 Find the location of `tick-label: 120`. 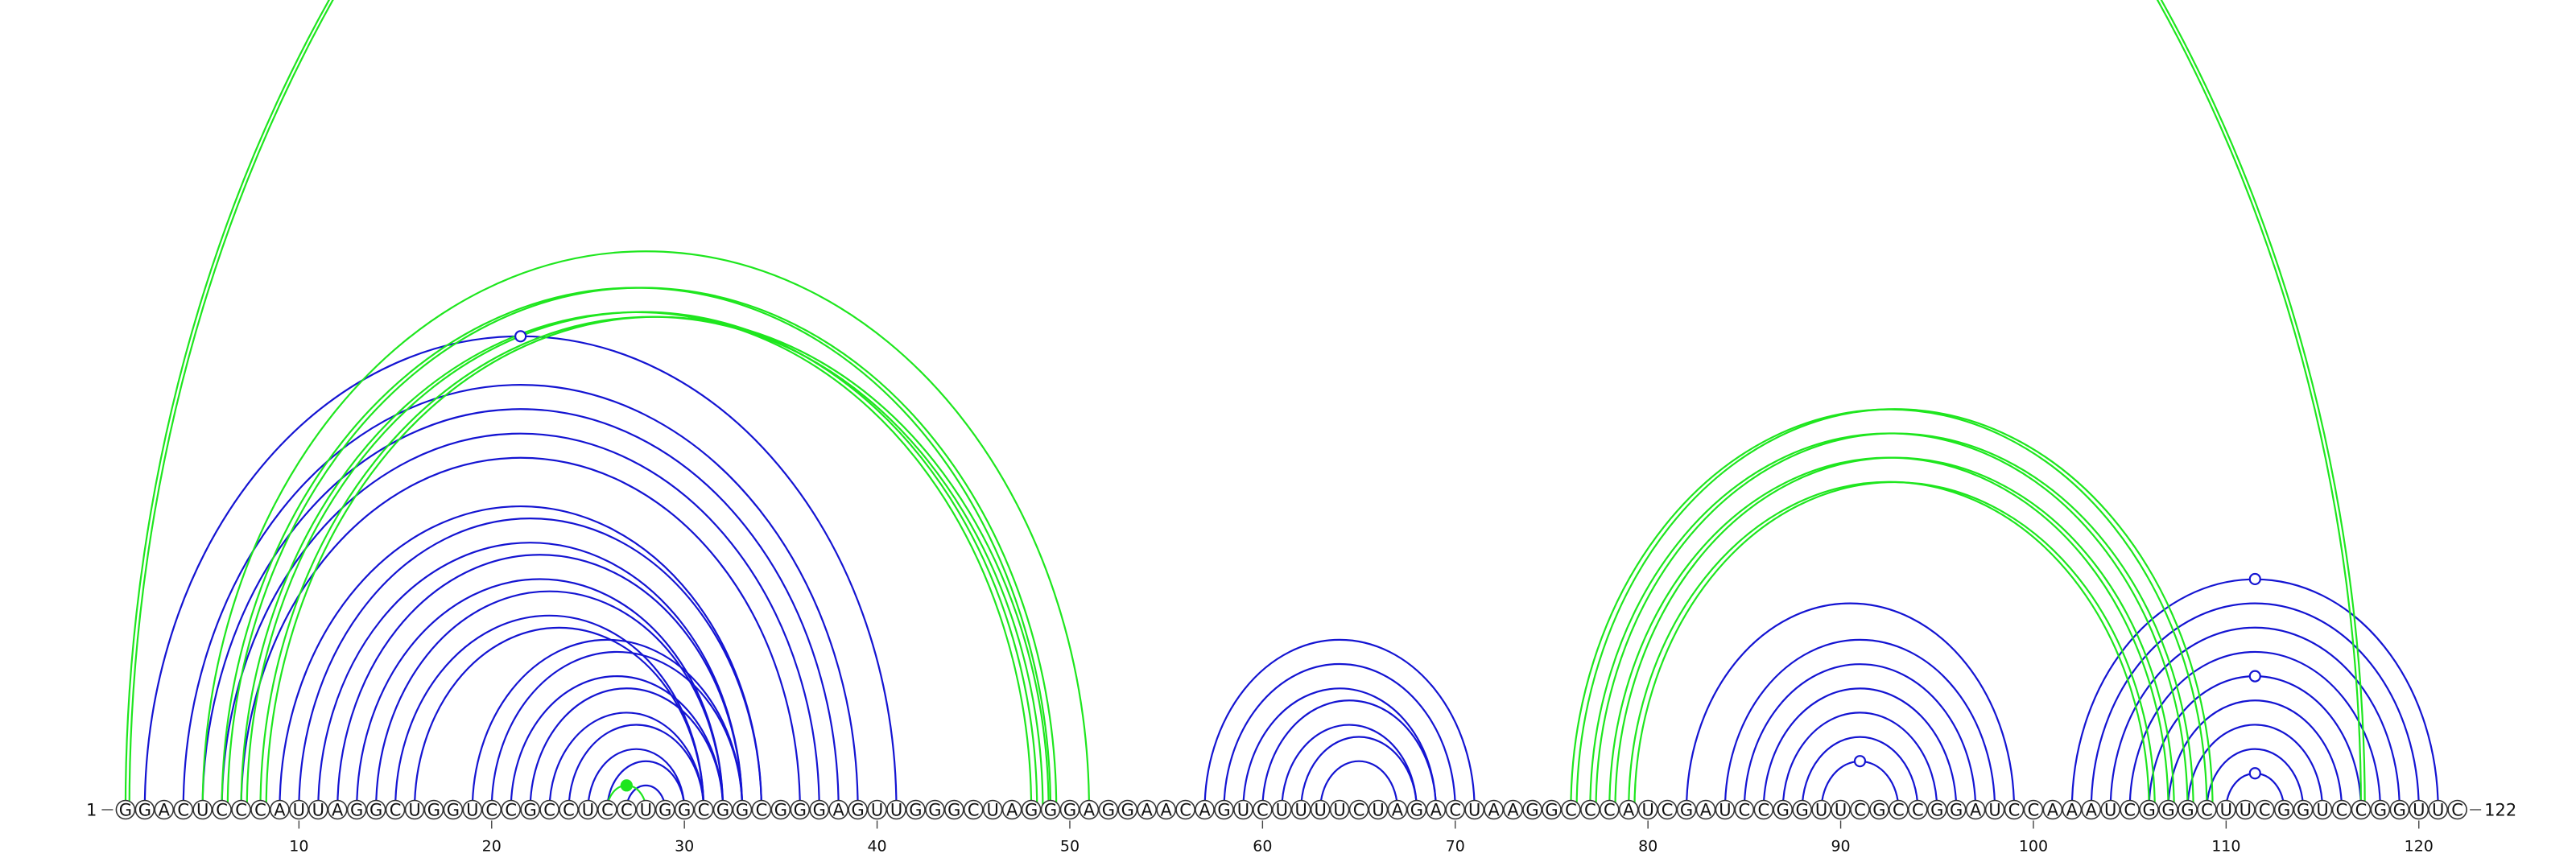

tick-label: 120 is located at coordinates (2419, 847).